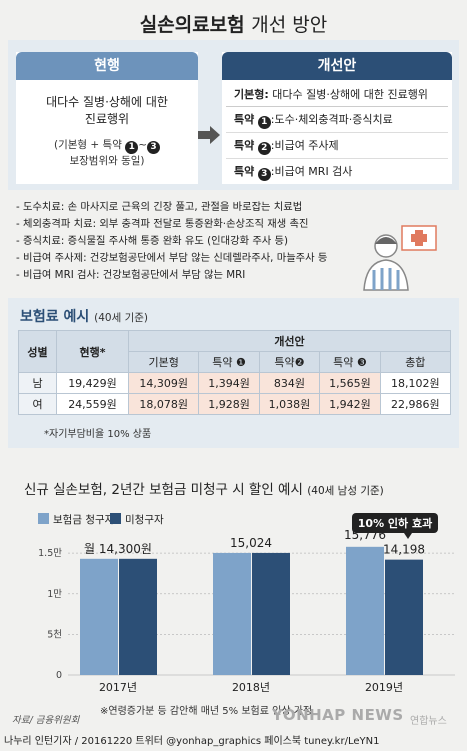  I want to click on data-label: 15,024, so click(251, 543).